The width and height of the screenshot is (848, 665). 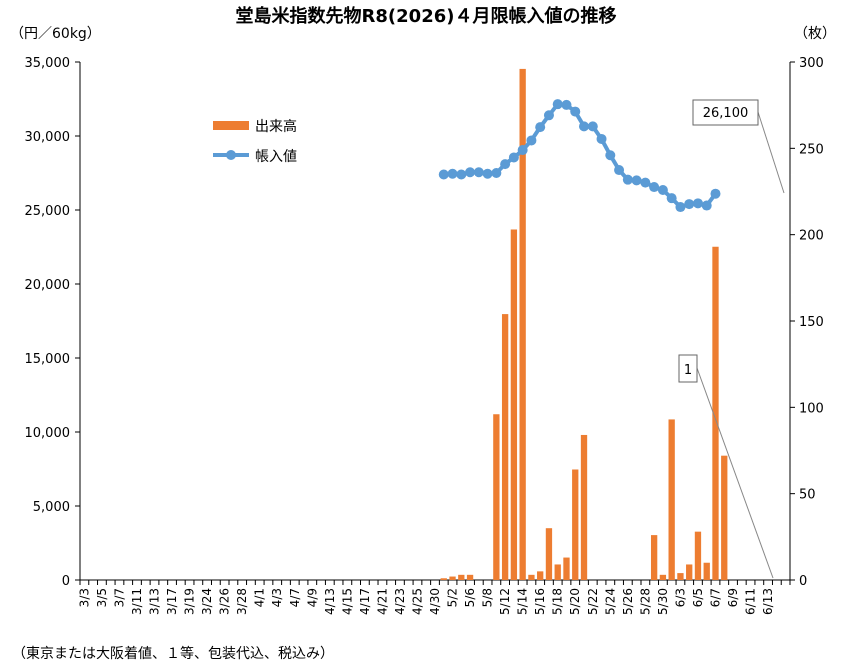 What do you see at coordinates (811, 149) in the screenshot?
I see `y-right-tick-label: 250` at bounding box center [811, 149].